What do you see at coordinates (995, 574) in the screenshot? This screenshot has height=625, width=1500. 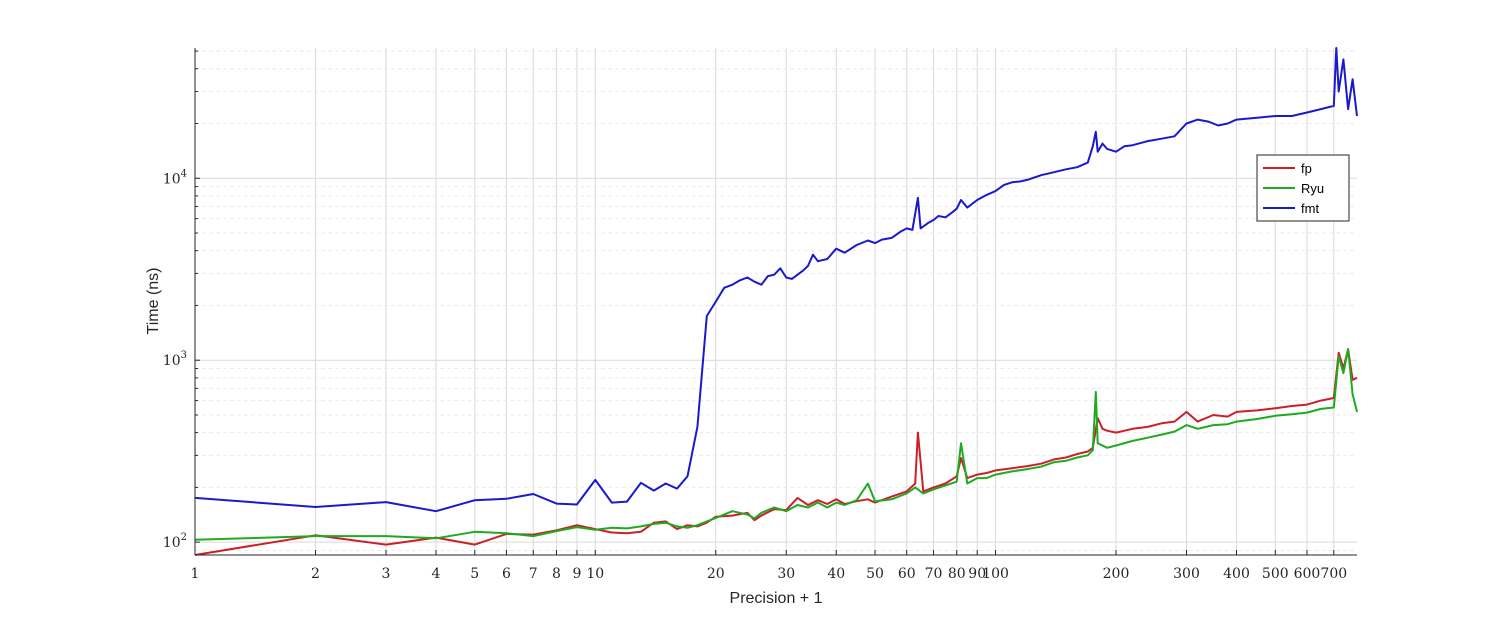 I see `x-tick-label: 100` at bounding box center [995, 574].